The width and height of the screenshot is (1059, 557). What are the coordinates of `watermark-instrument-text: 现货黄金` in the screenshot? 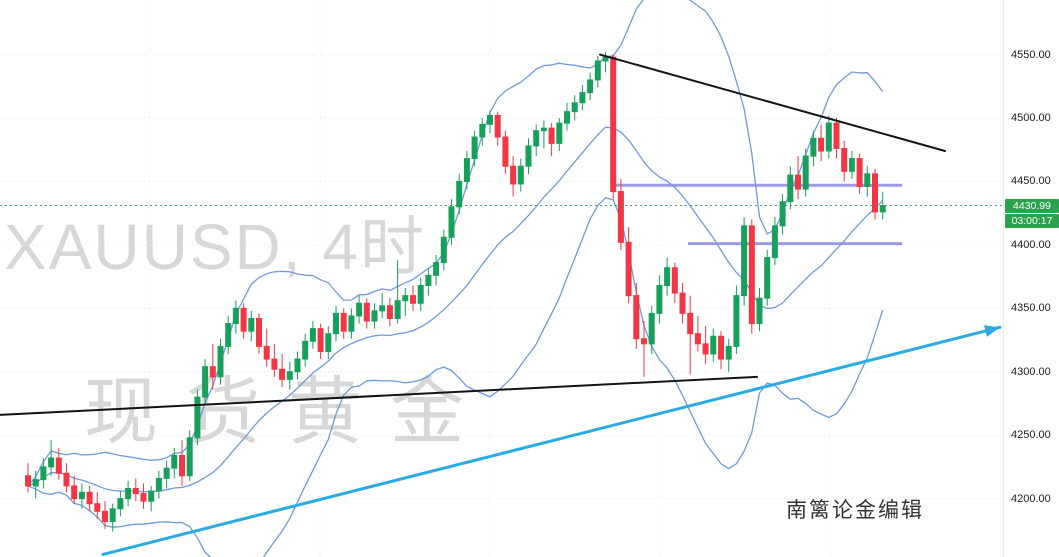 It's located at (288, 411).